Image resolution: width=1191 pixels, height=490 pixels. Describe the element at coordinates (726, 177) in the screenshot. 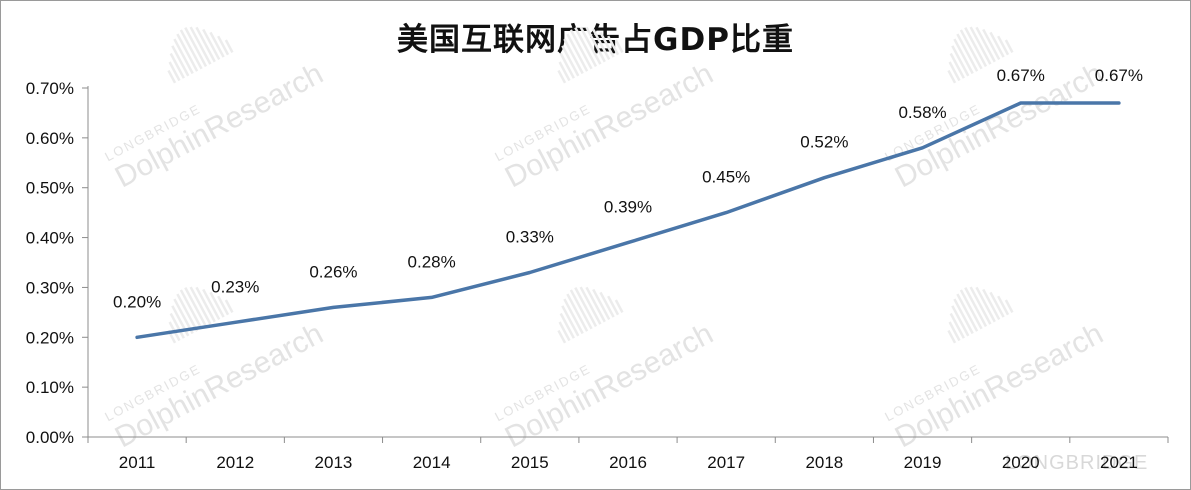

I see `data-label: 0.45%` at that location.